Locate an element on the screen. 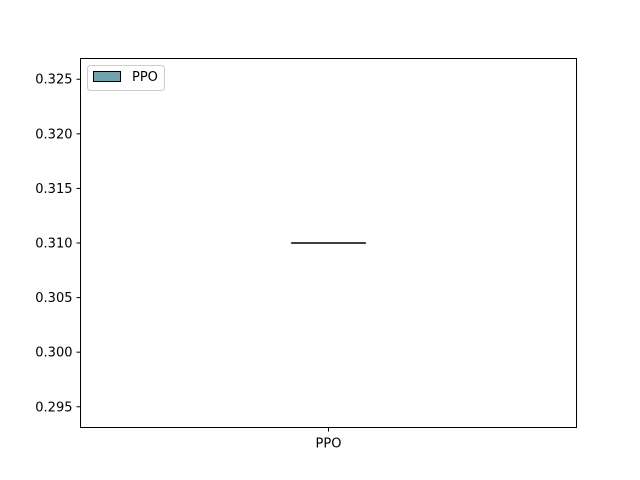  y-tick-label: 0.325 is located at coordinates (53, 80).